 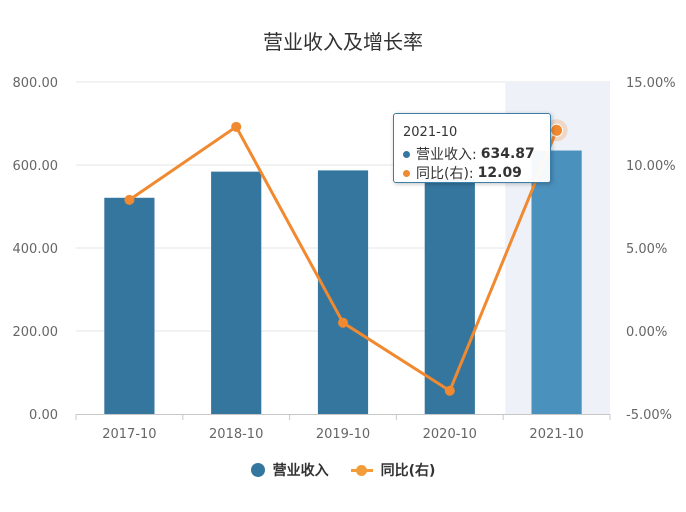 I want to click on x-tick-label: 2021-10, so click(x=556, y=434).